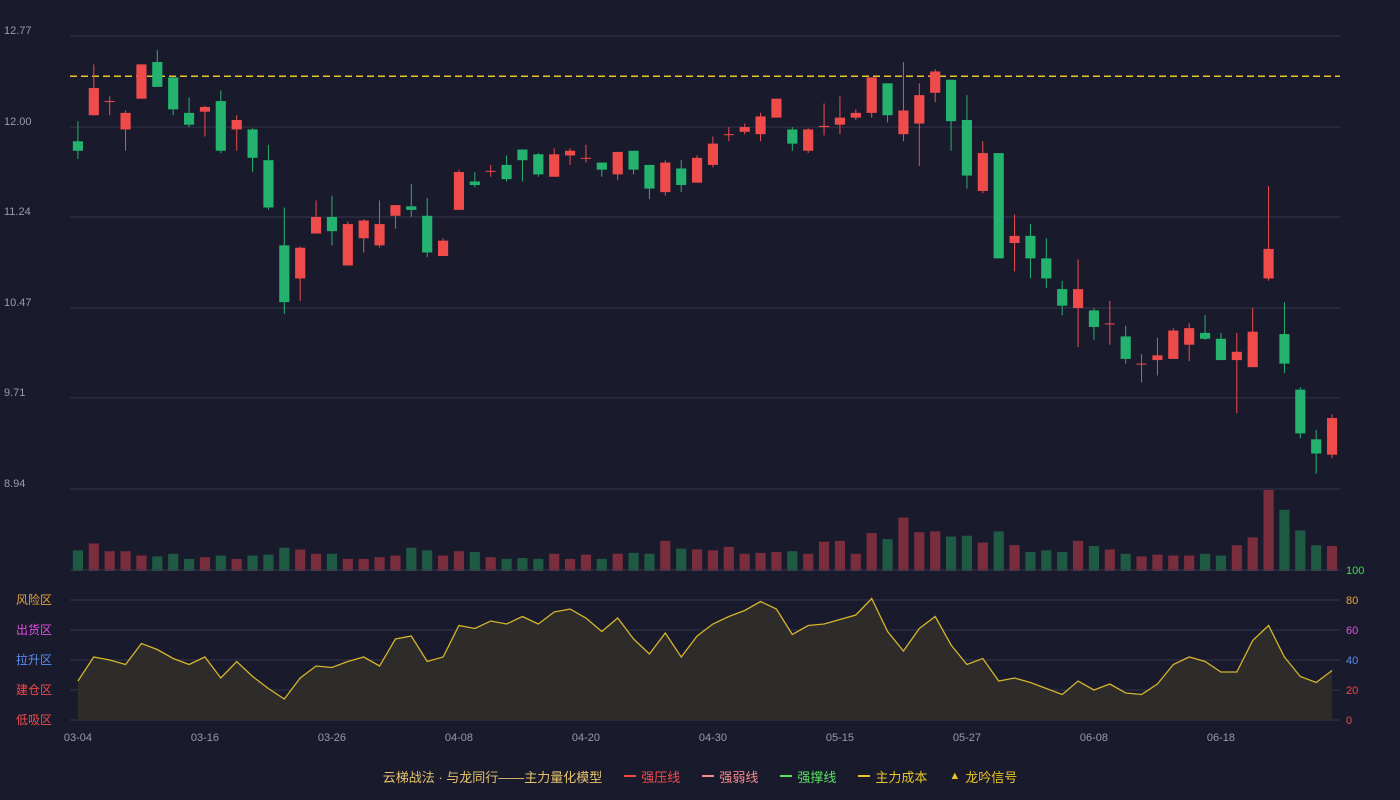 The image size is (1400, 800). I want to click on date-tick-label: 03-04, so click(78, 738).